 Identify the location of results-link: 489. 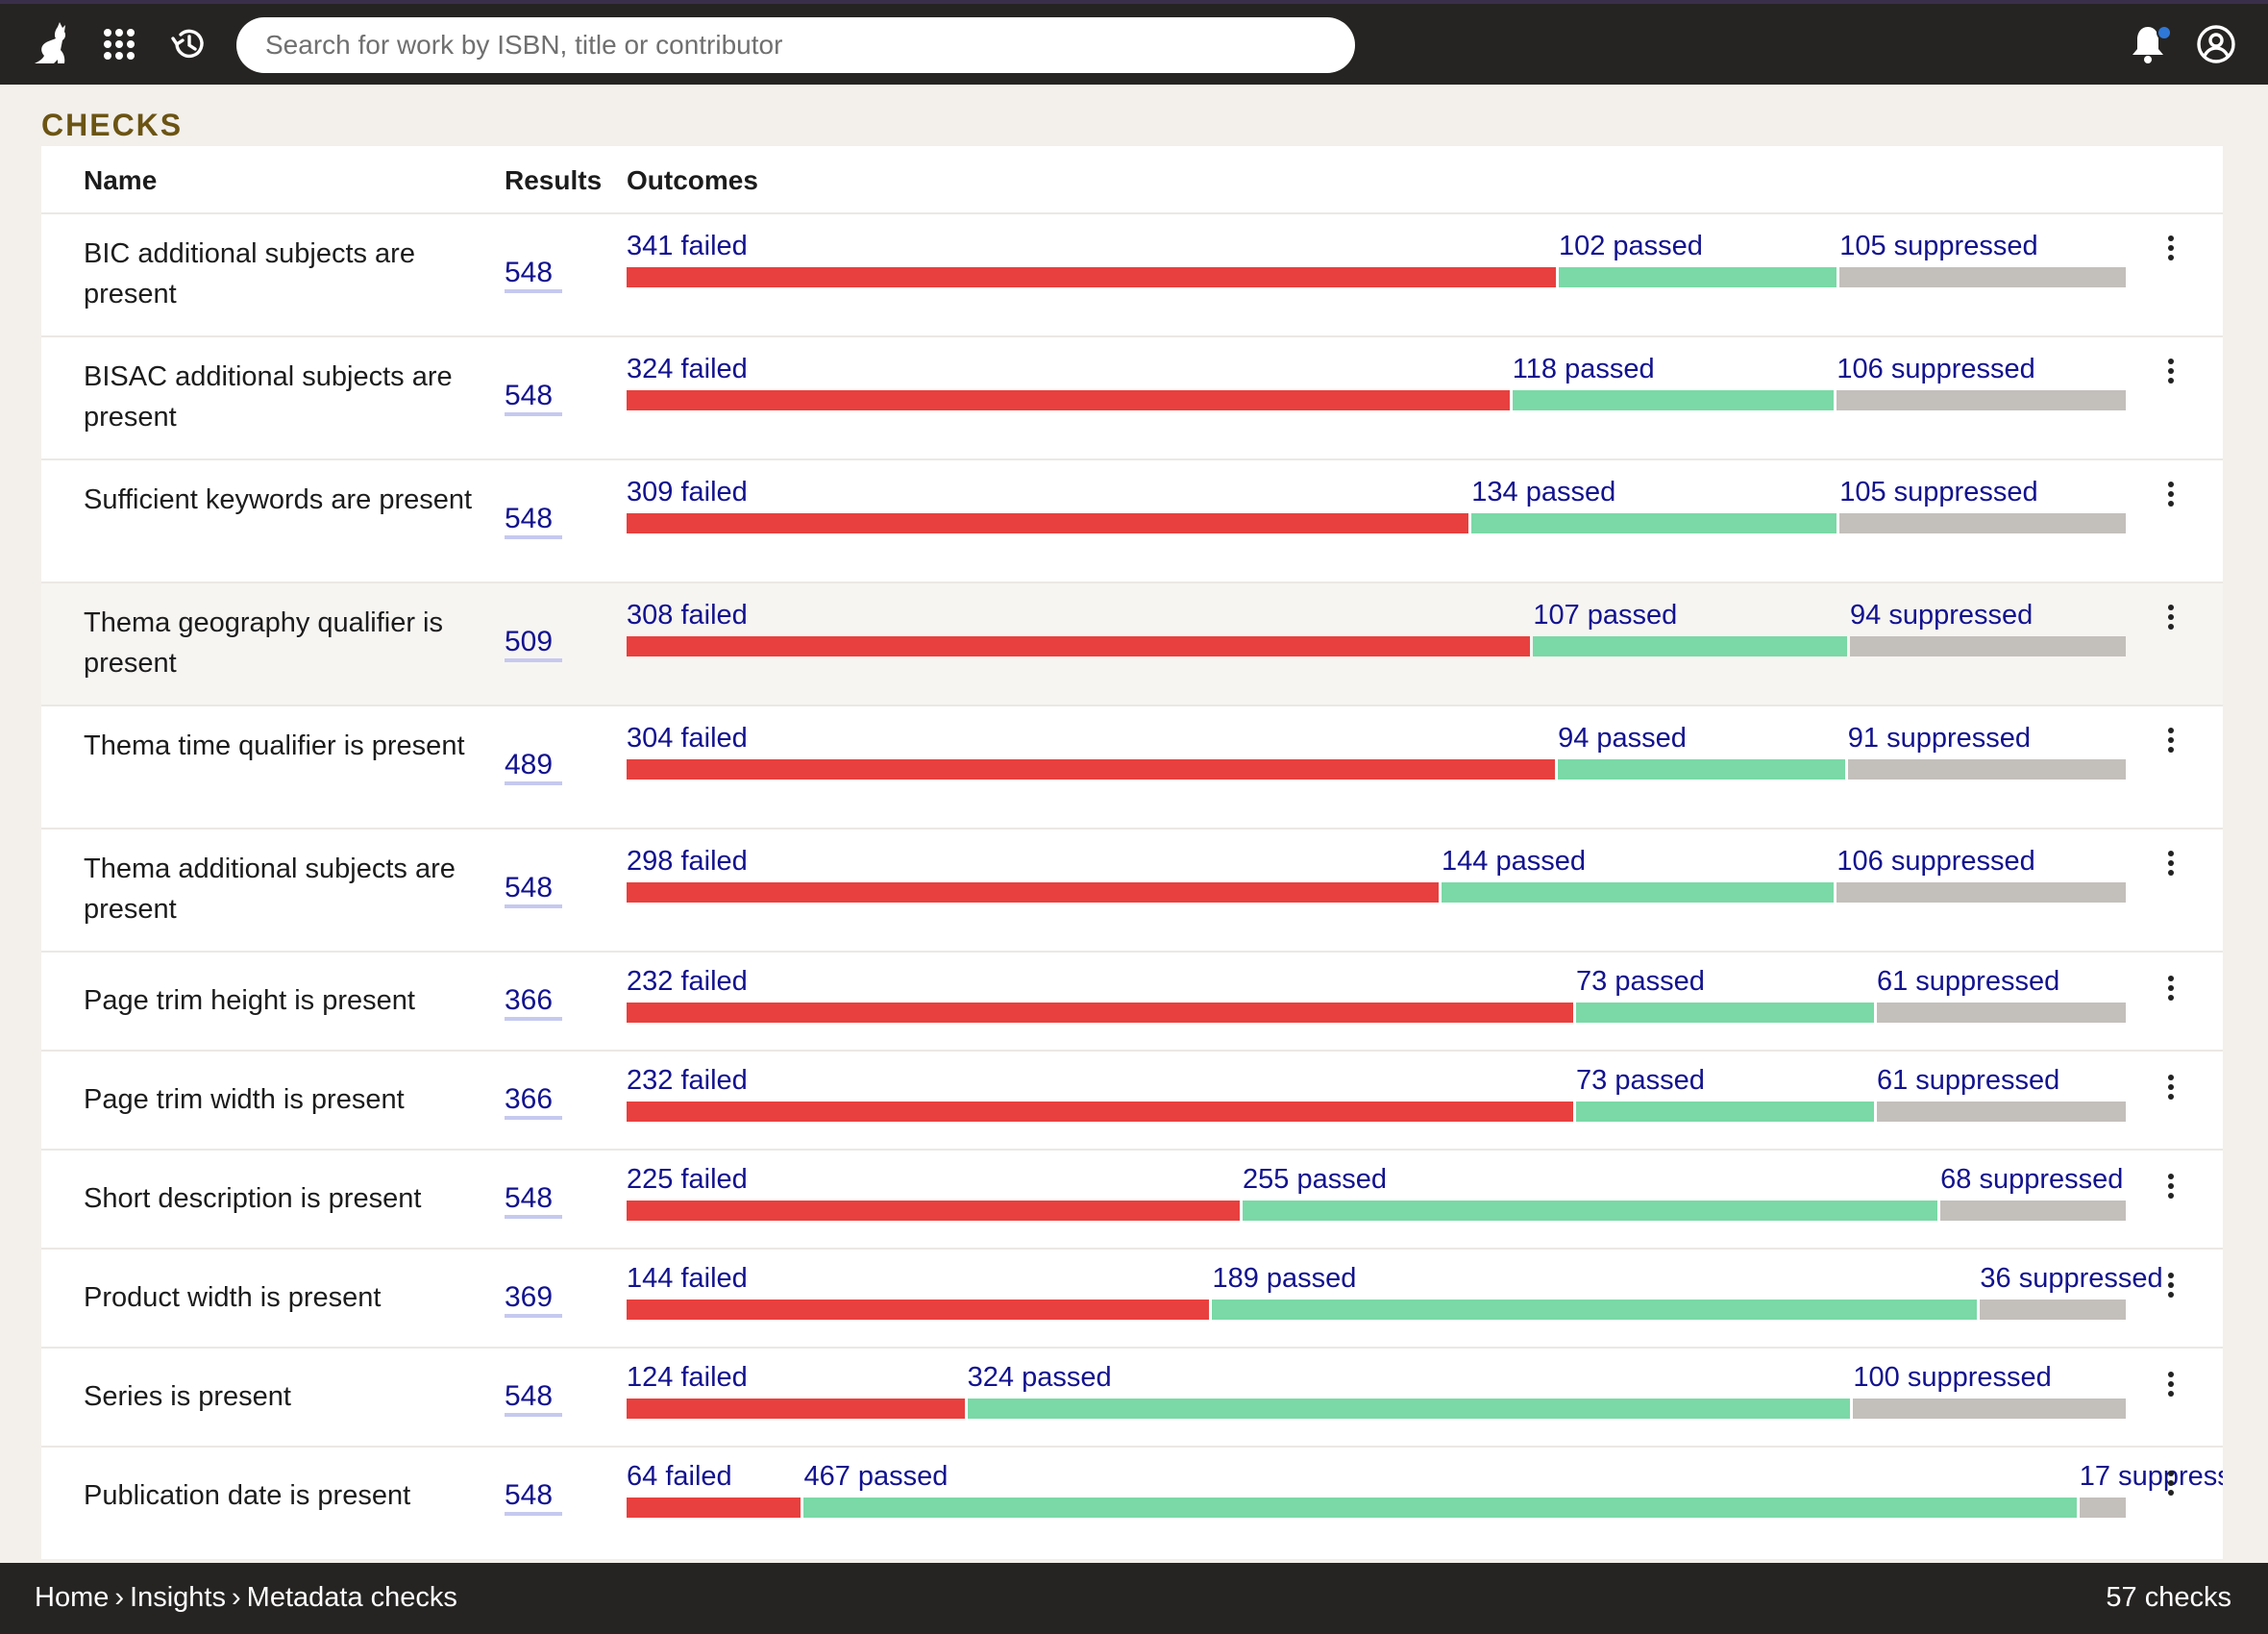
(533, 767).